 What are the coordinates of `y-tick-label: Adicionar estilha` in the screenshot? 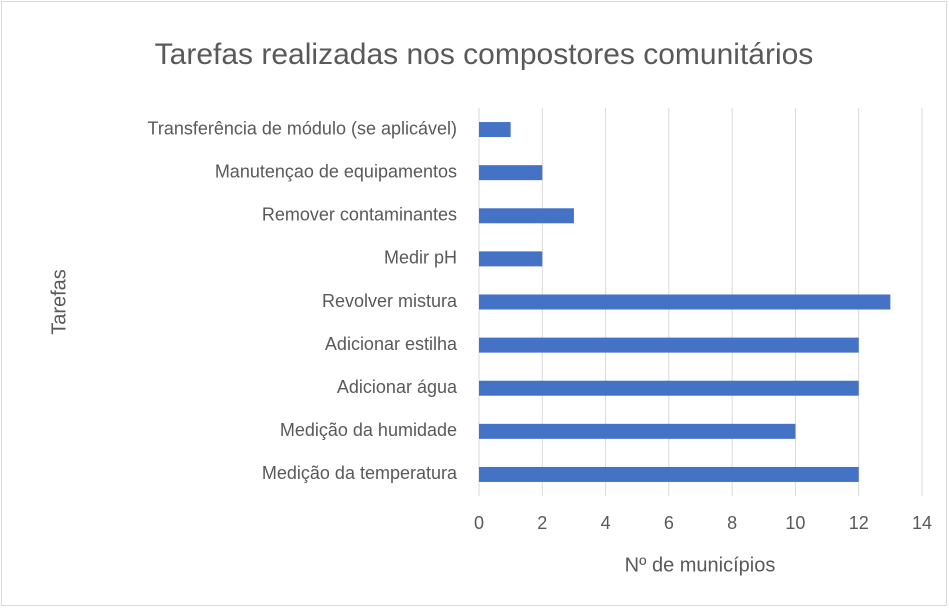 It's located at (391, 344).